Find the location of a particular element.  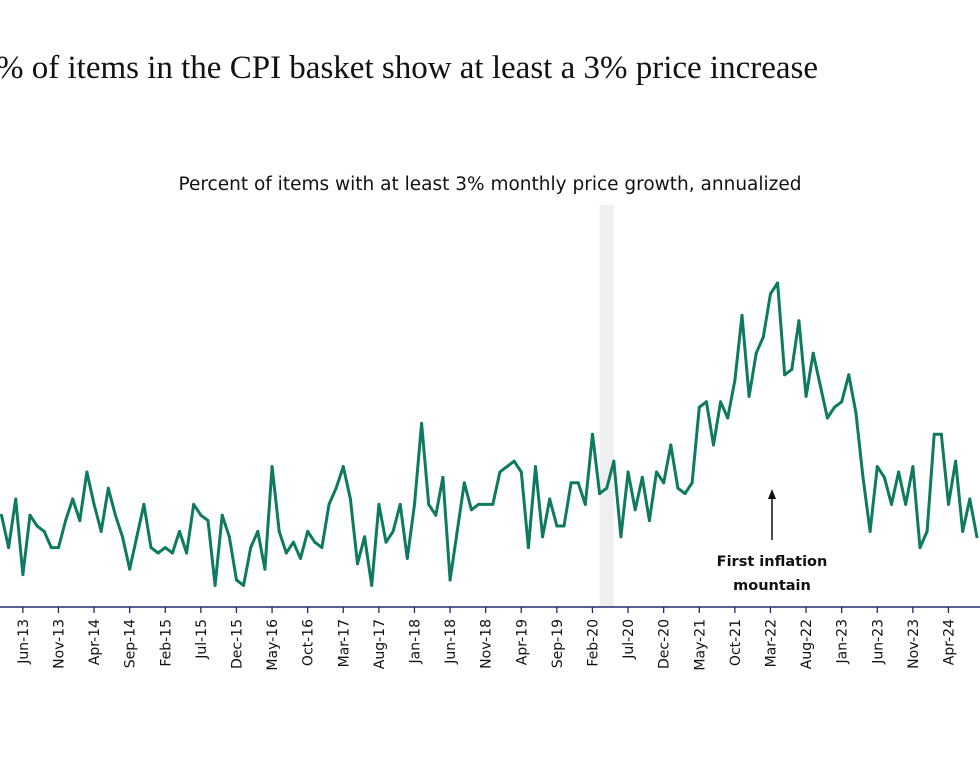

x-tick-label: Jul-20 is located at coordinates (629, 639).